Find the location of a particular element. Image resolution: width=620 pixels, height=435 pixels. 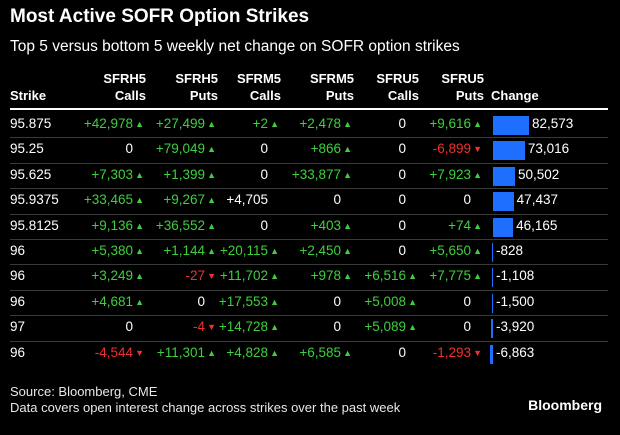

change-label: -1,108 is located at coordinates (515, 276).